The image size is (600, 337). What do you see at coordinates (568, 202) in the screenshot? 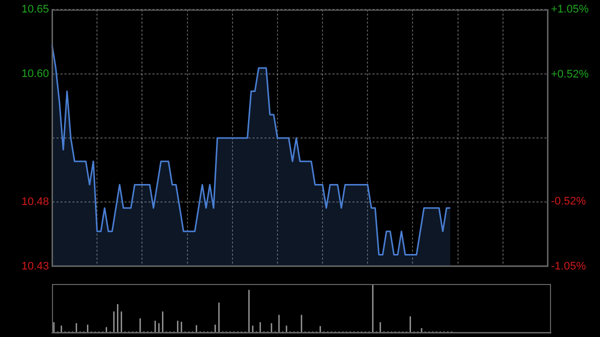
I see `y2-tick-label: -0.52%` at bounding box center [568, 202].